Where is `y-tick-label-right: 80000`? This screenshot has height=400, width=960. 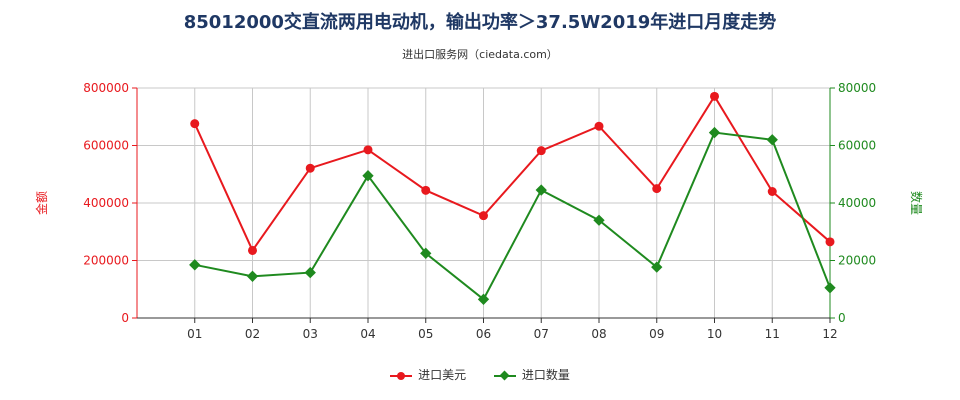
y-tick-label-right: 80000 is located at coordinates (857, 88).